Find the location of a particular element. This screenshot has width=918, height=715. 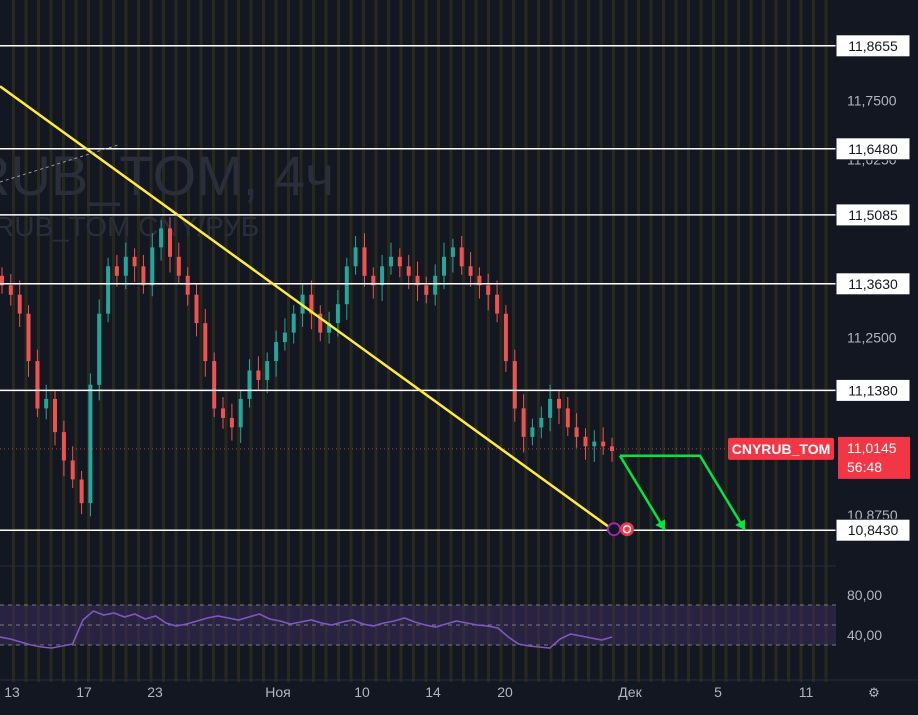

projection-arrows is located at coordinates (682, 492).